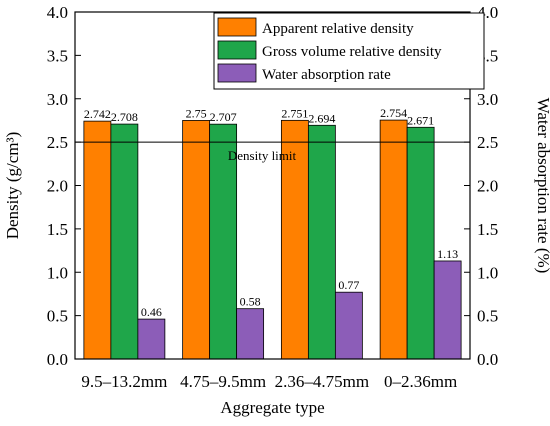 The image size is (550, 426). I want to click on x-tick-label: 0–2.36mm, so click(420, 381).